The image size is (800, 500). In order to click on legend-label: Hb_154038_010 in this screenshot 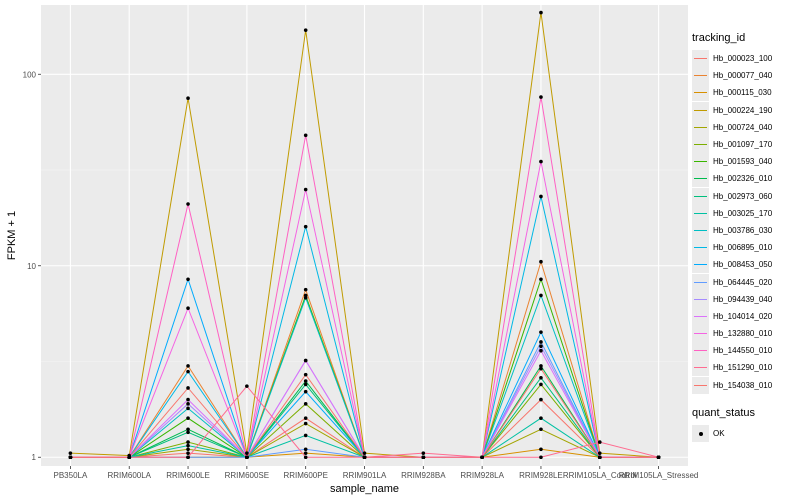, I will do `click(743, 385)`.